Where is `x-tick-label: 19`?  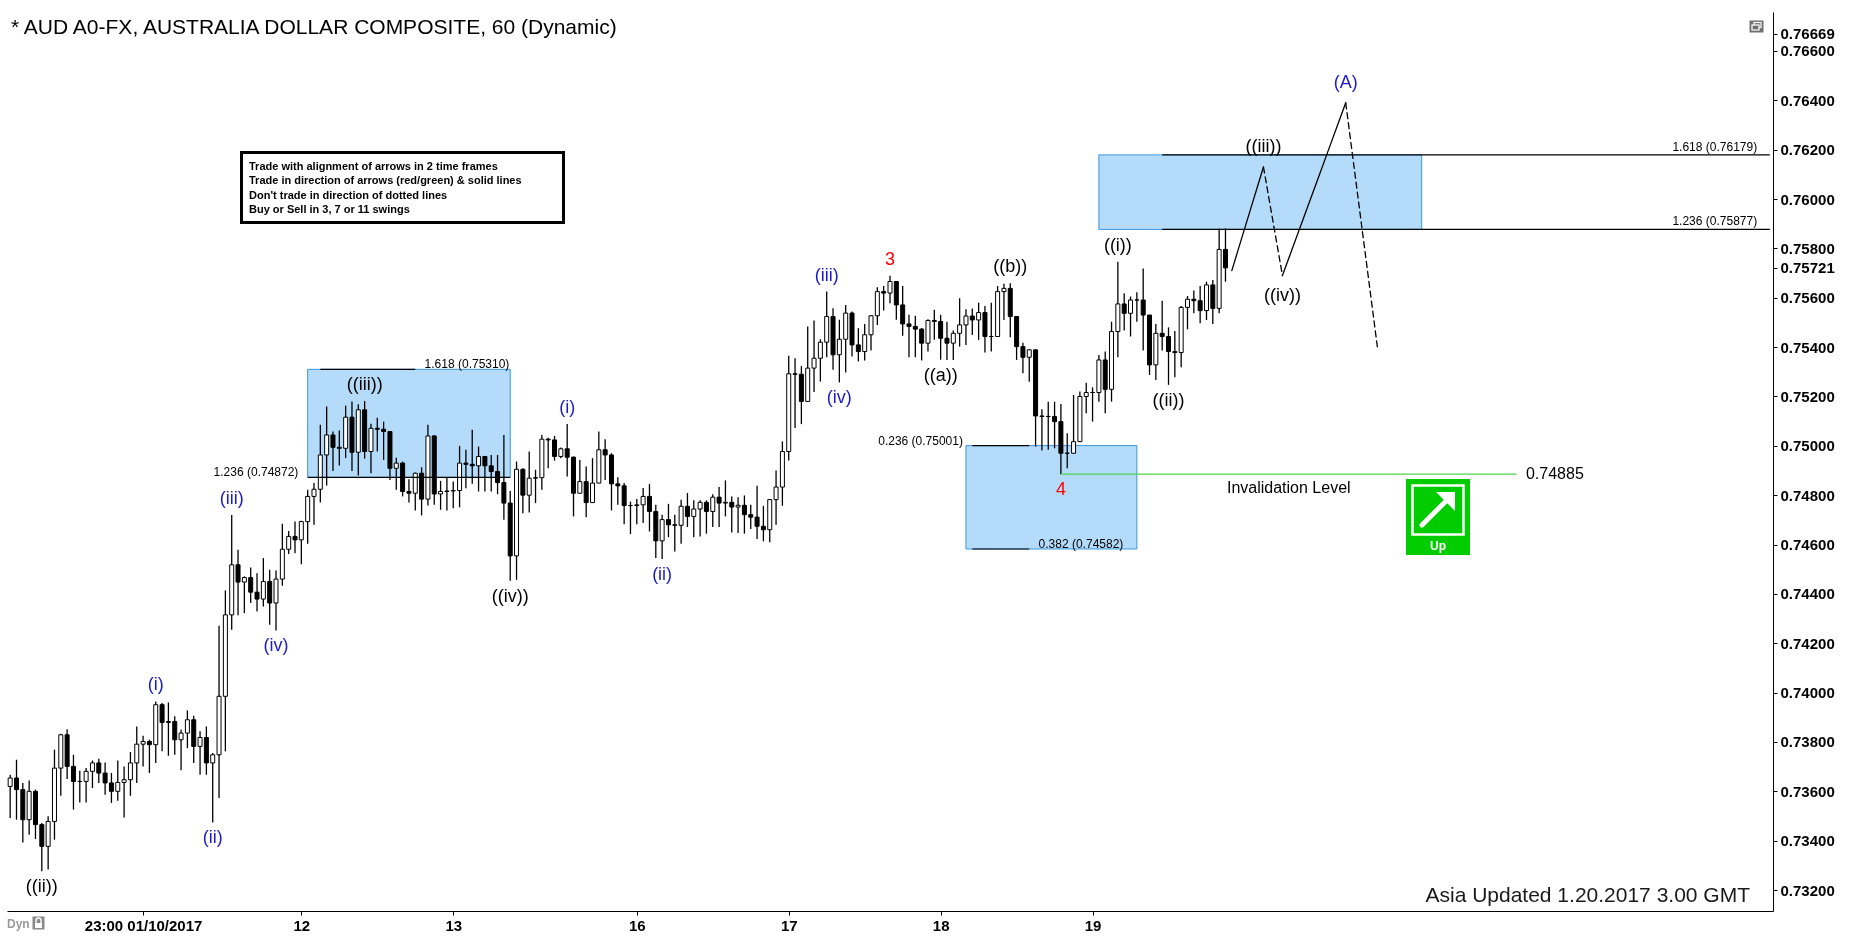 x-tick-label: 19 is located at coordinates (1093, 925).